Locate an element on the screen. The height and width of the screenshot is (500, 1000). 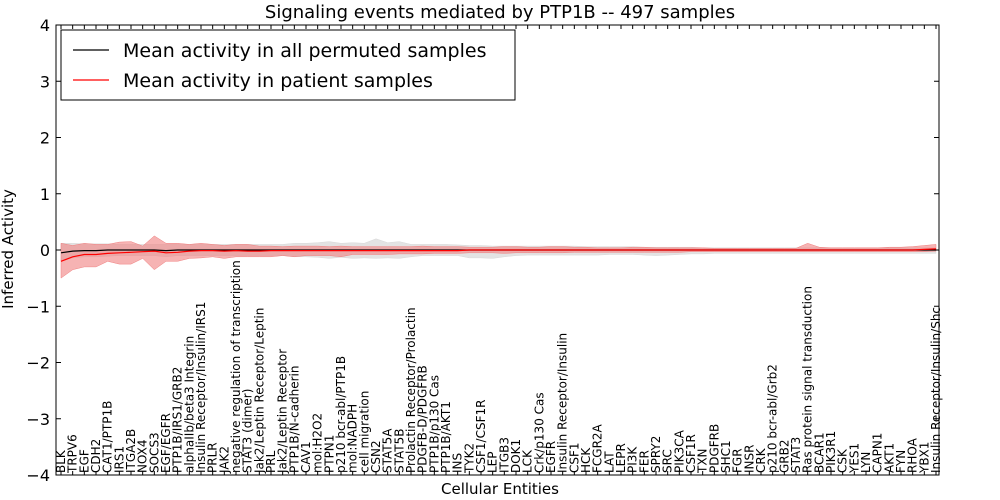
category-label: NOX4 is located at coordinates (143, 456).